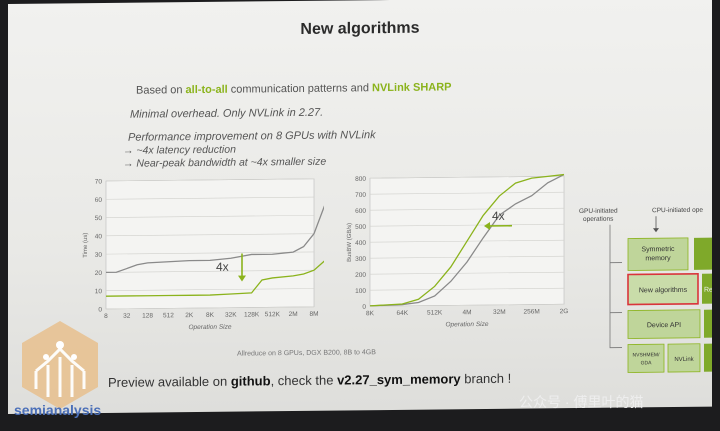  What do you see at coordinates (360, 211) in the screenshot?
I see `y-tick-label: 600` at bounding box center [360, 211].